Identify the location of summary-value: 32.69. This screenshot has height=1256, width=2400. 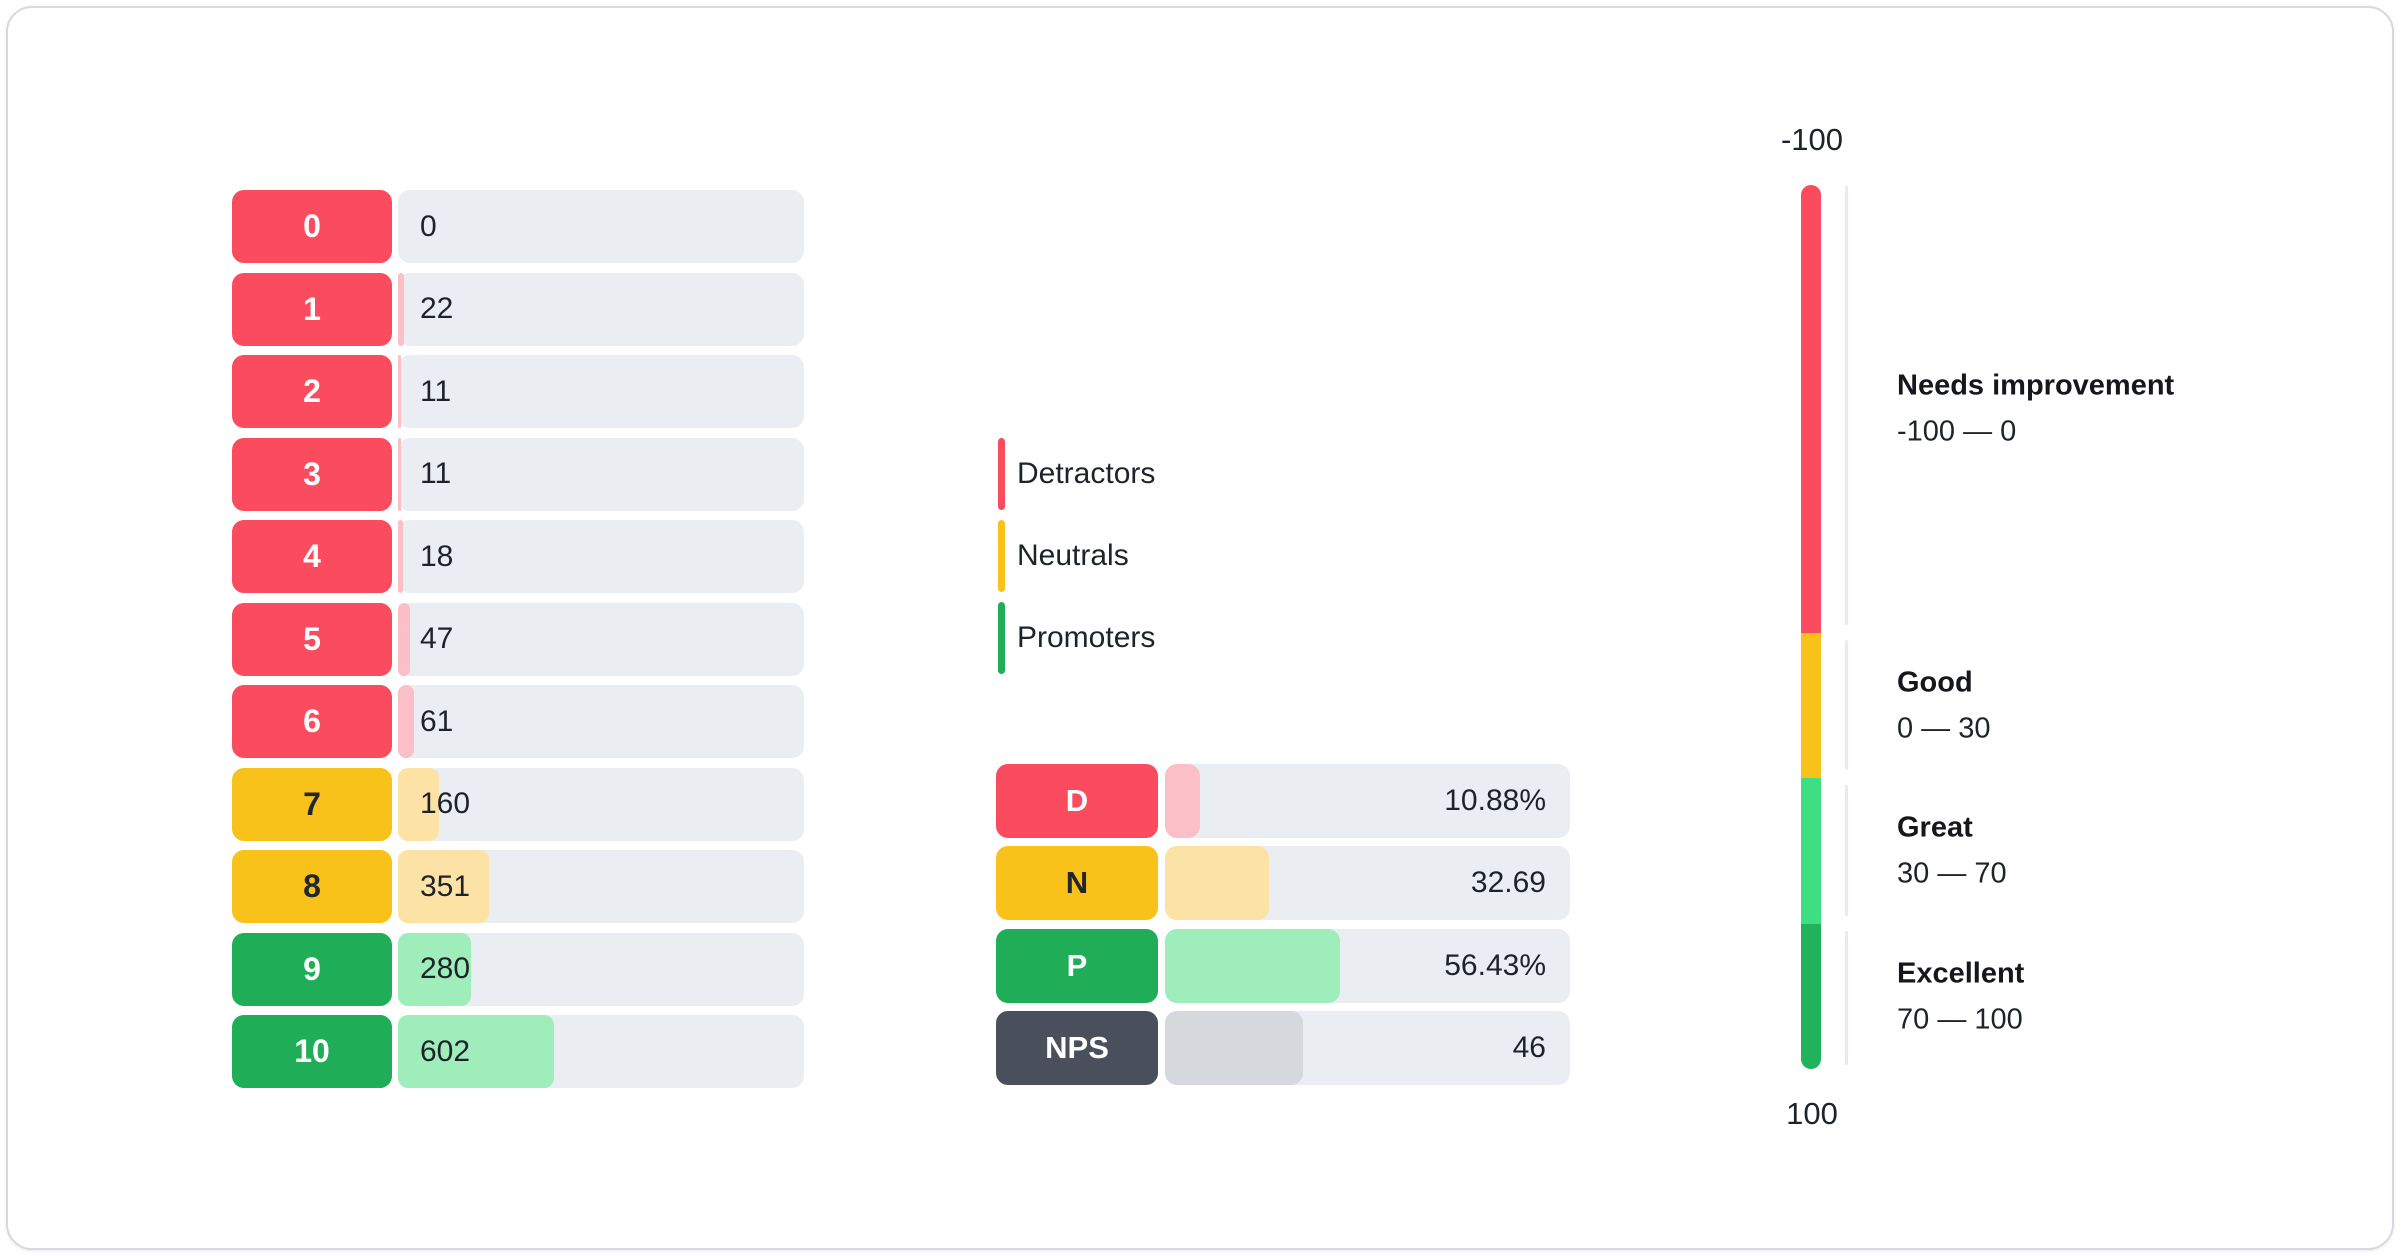
(1508, 883).